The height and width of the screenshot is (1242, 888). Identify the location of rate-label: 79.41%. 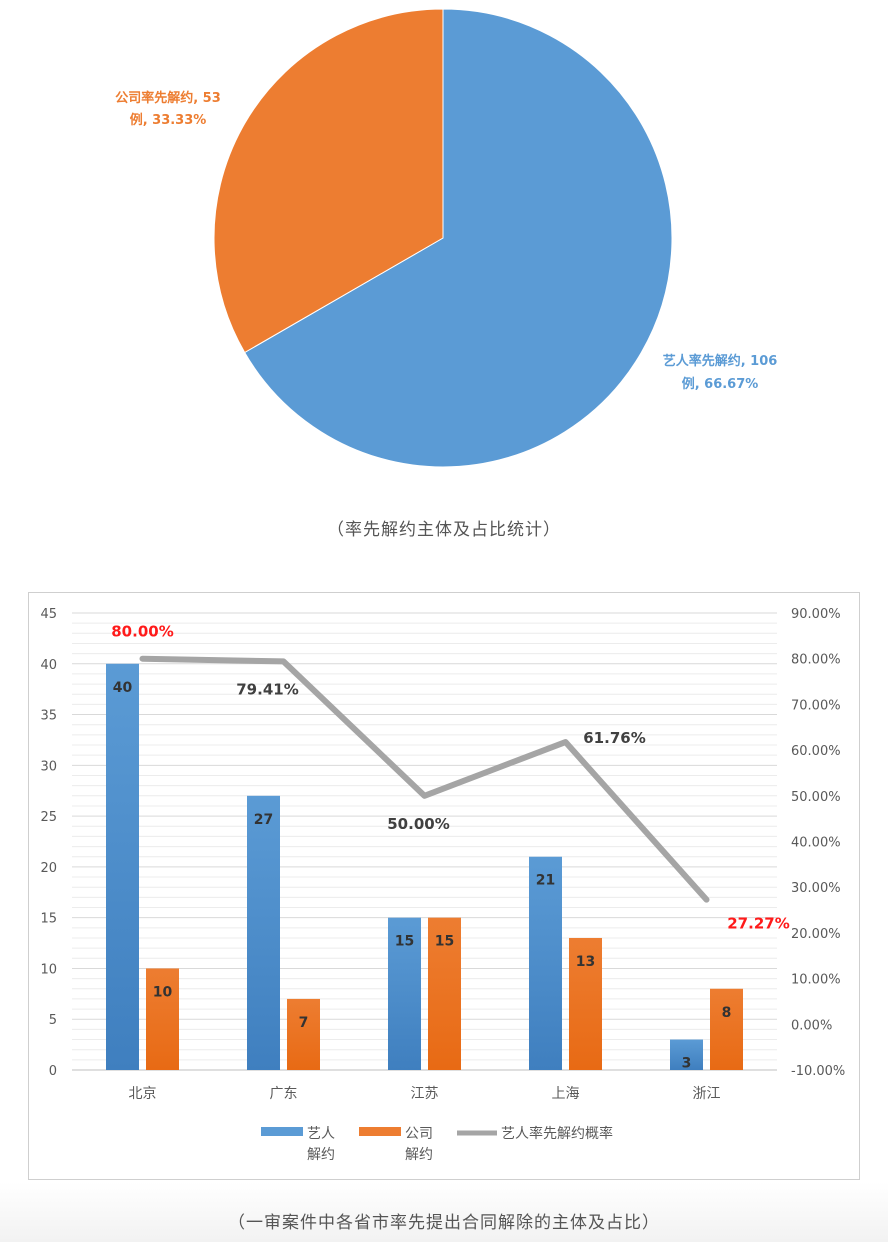
(267, 689).